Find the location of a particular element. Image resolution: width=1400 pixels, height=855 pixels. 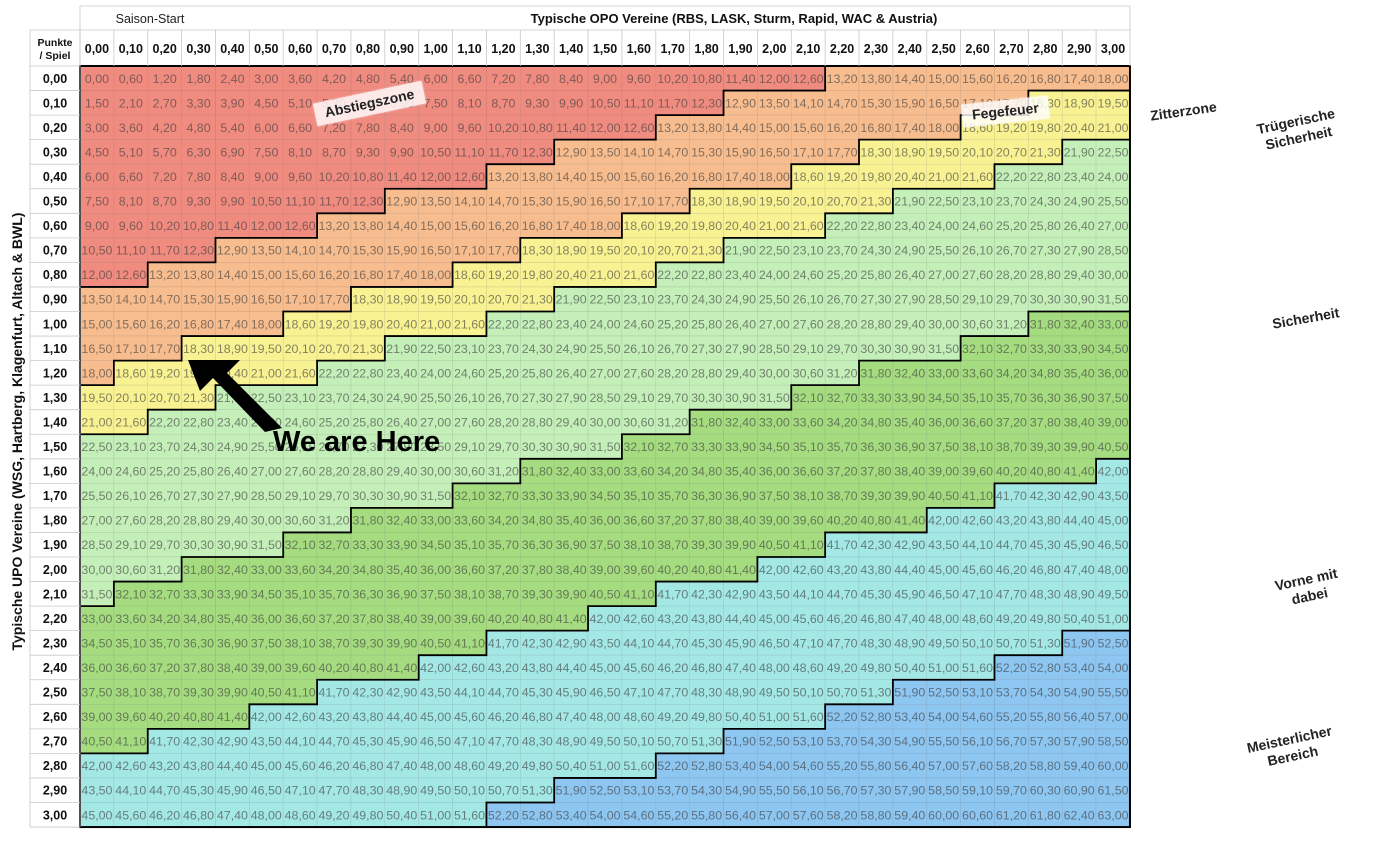

cell-value: 28,50 is located at coordinates (1113, 251).